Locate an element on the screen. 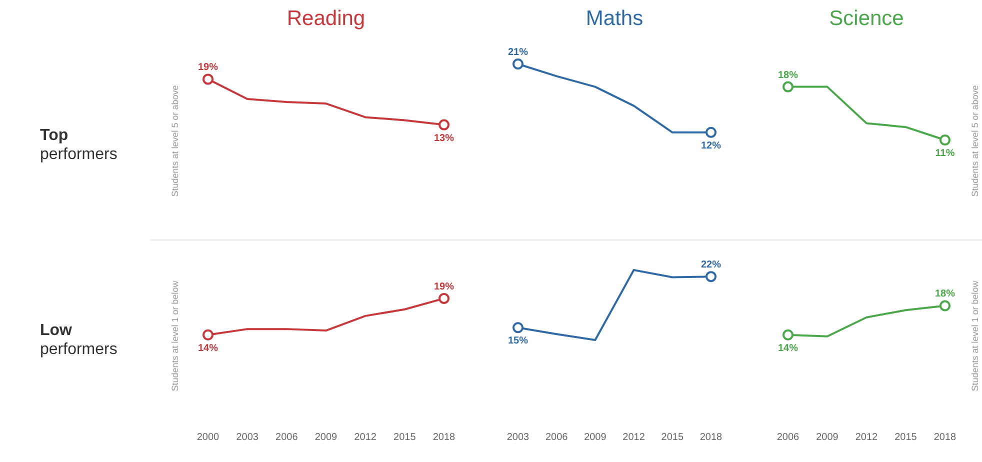 This screenshot has width=982, height=462. text: Low performers is located at coordinates (79, 340).